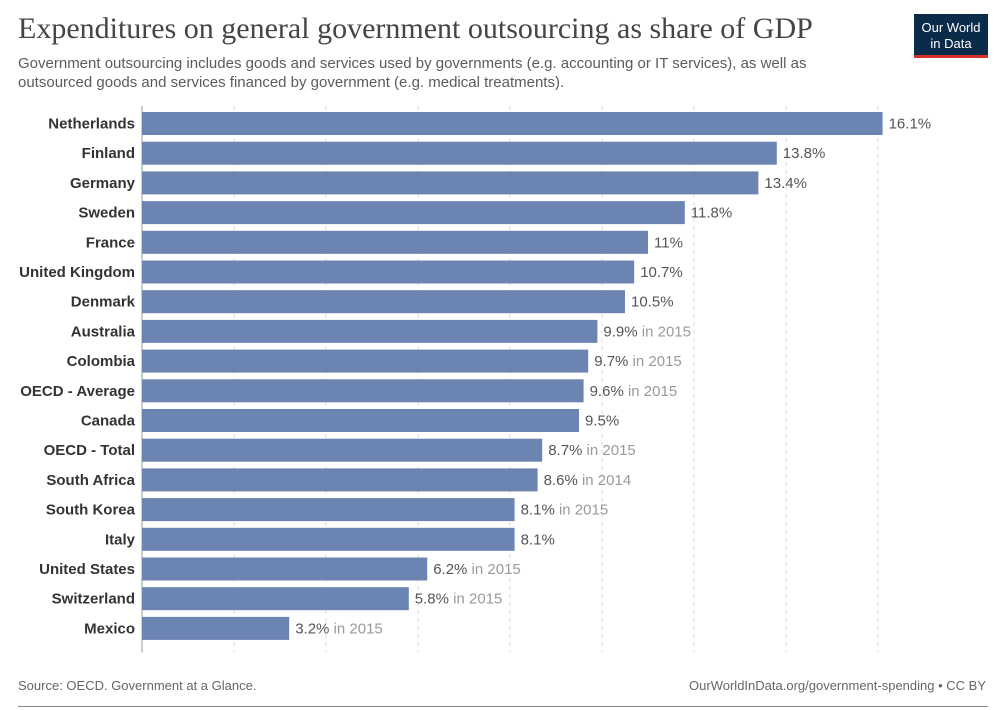 The width and height of the screenshot is (1006, 710). I want to click on source-note: Source: OECD. Government at a Glance., so click(137, 685).